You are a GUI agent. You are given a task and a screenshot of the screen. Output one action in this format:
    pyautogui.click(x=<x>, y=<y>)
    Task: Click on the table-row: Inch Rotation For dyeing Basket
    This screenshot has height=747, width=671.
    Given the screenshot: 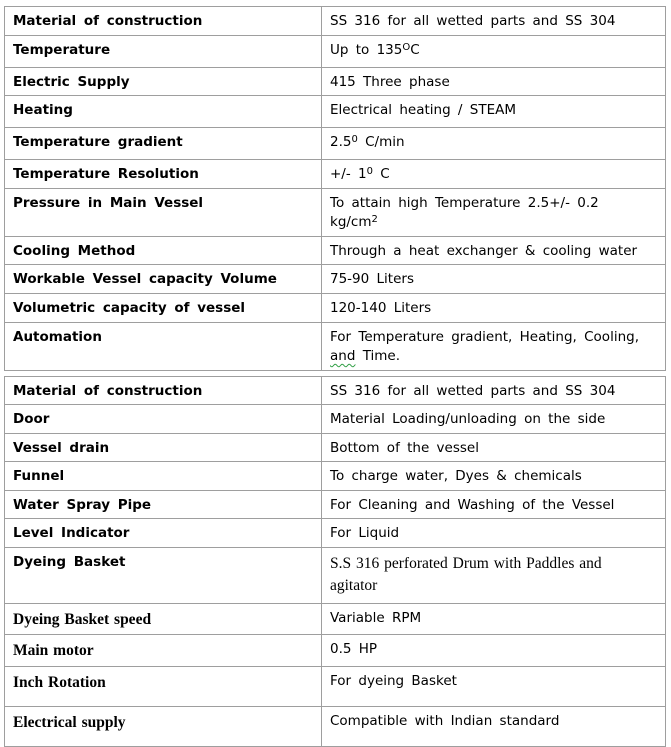 What is the action you would take?
    pyautogui.click(x=335, y=686)
    